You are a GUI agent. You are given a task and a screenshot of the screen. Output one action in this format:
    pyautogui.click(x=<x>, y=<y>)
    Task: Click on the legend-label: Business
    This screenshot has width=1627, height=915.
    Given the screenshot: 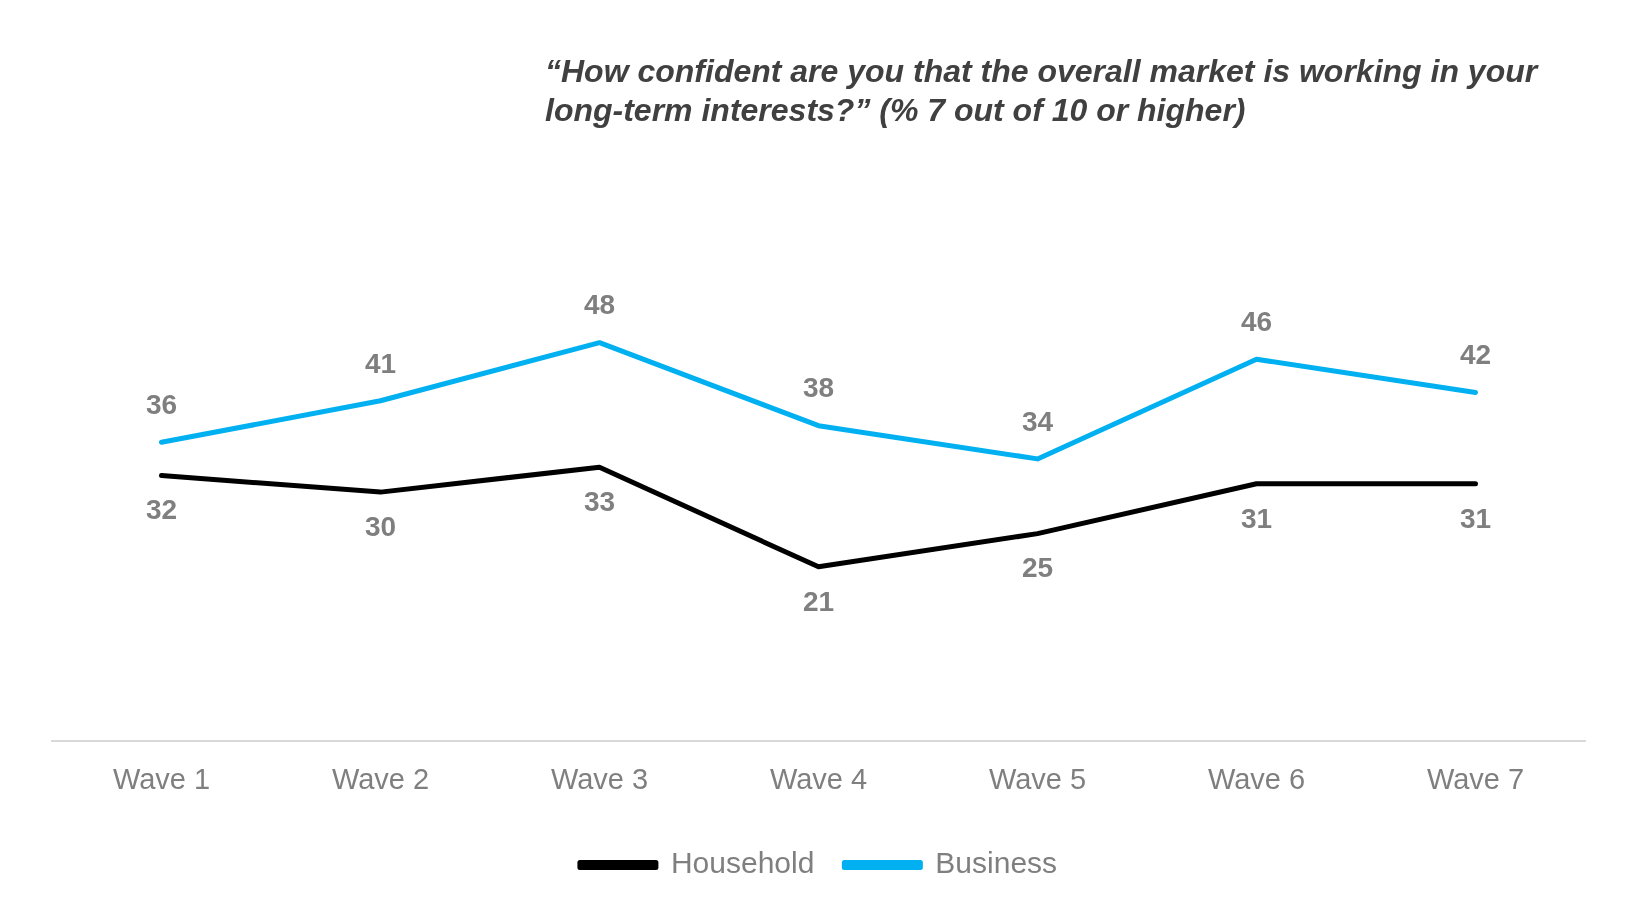 What is the action you would take?
    pyautogui.click(x=996, y=863)
    